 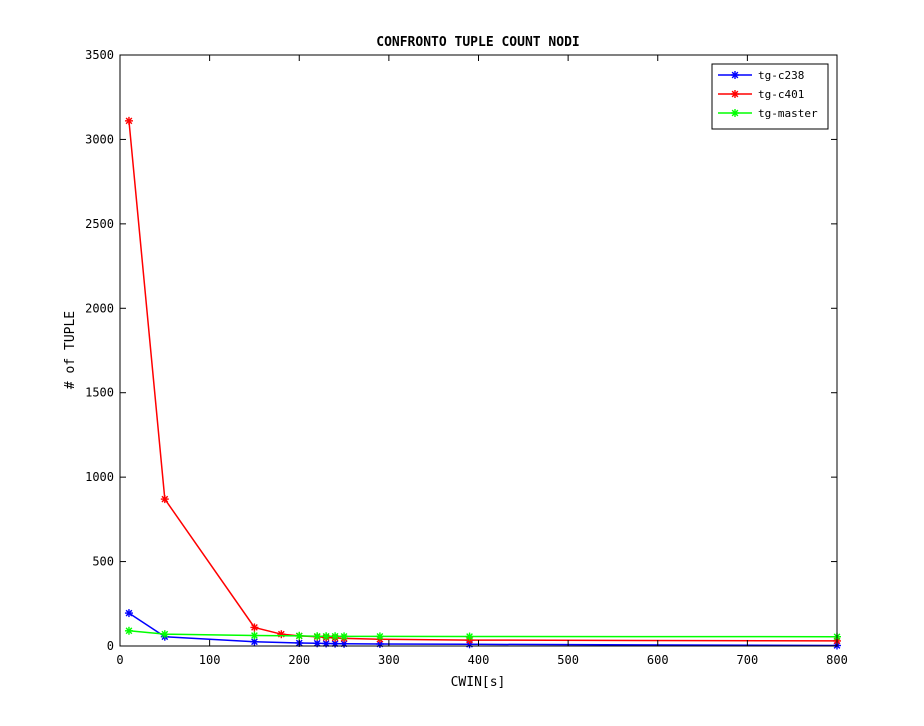 I want to click on x-tick-label: 500, so click(x=568, y=660).